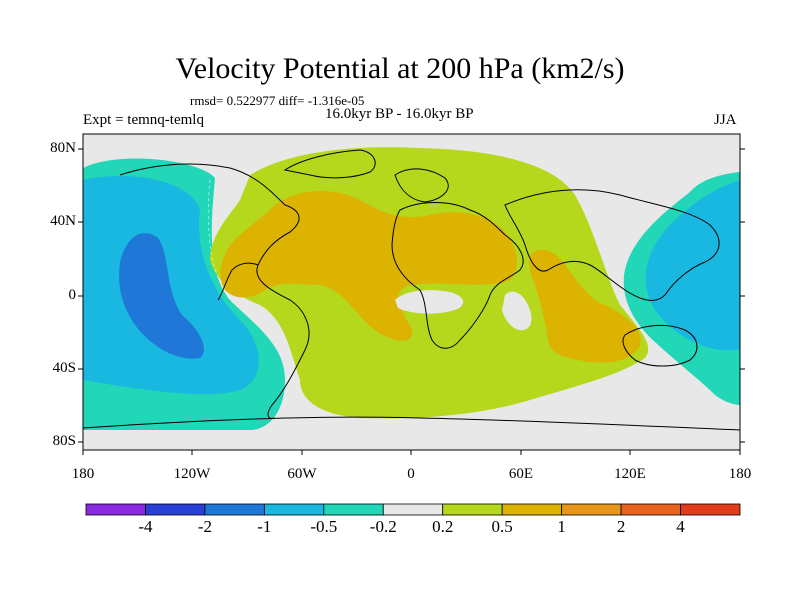 This screenshot has height=600, width=800. What do you see at coordinates (443, 526) in the screenshot?
I see `colorbar-label: 0.2` at bounding box center [443, 526].